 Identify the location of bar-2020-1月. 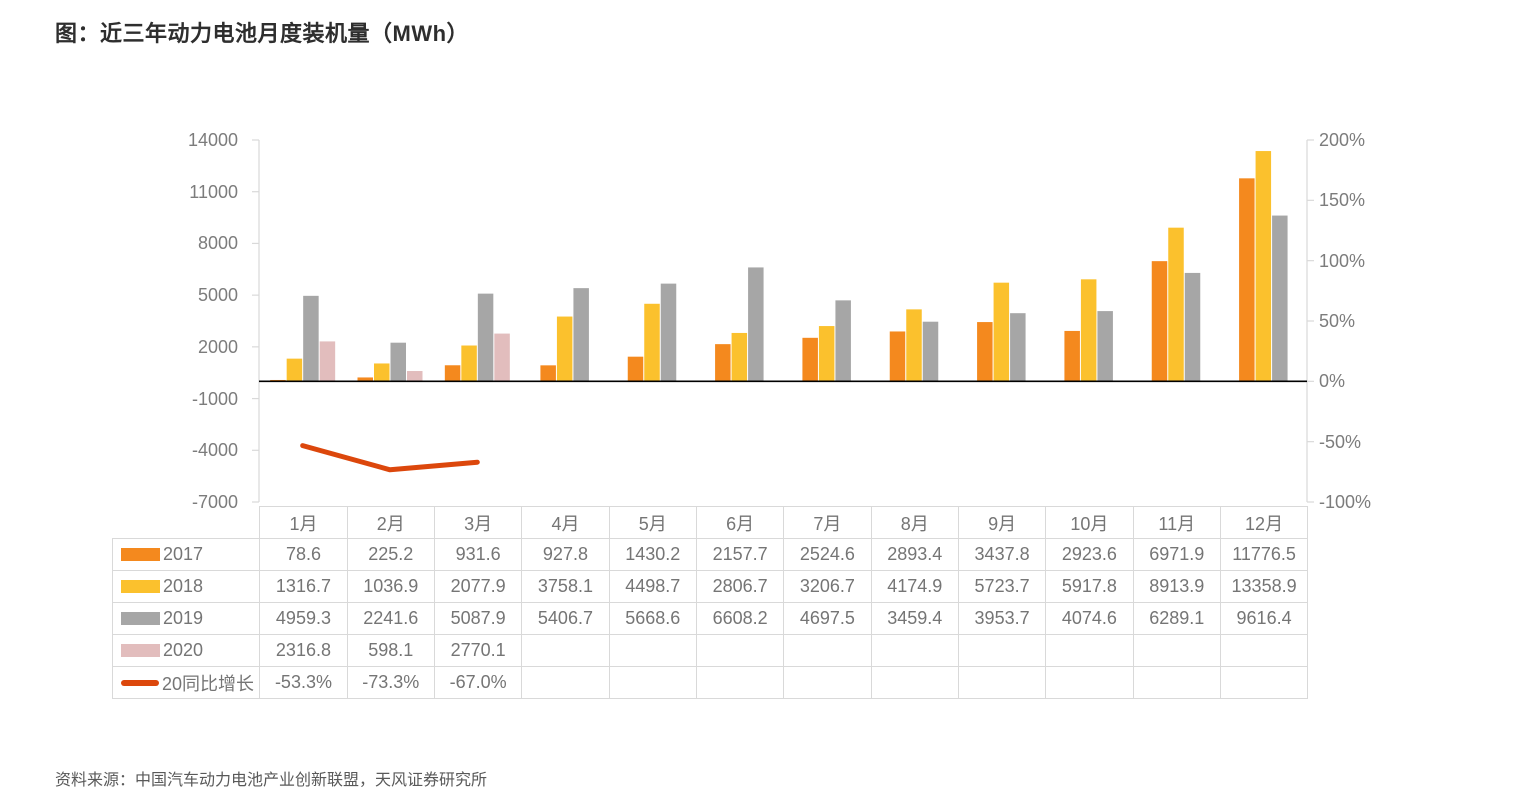
(327, 361).